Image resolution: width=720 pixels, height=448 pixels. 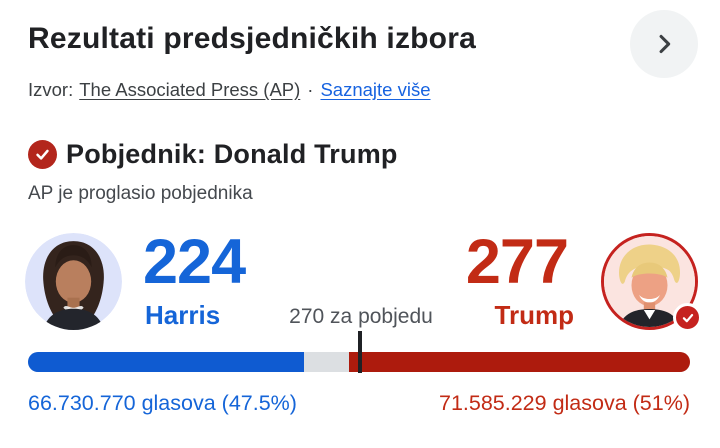 I want to click on expand-button, so click(x=664, y=44).